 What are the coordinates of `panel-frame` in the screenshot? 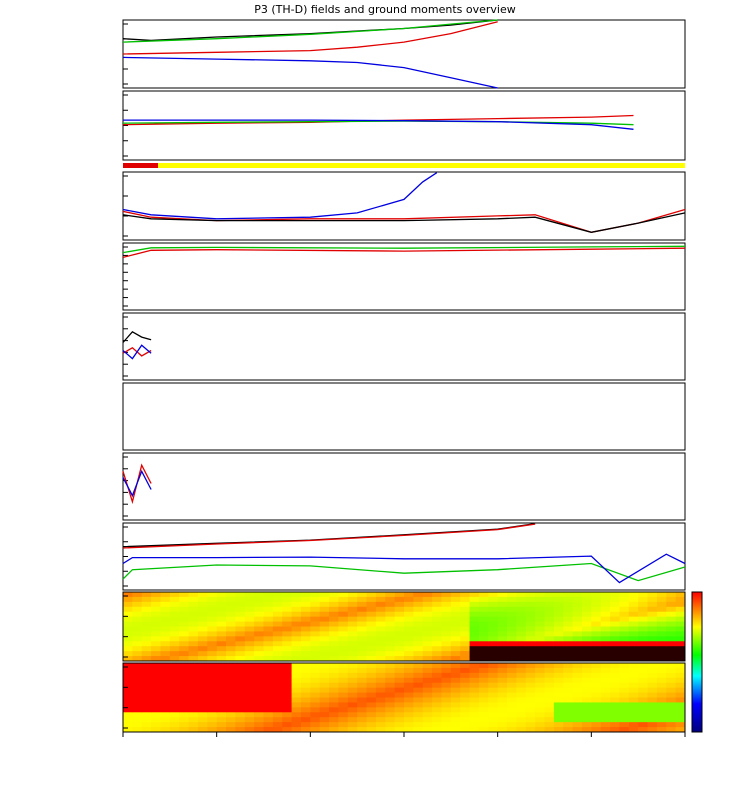 It's located at (404, 54).